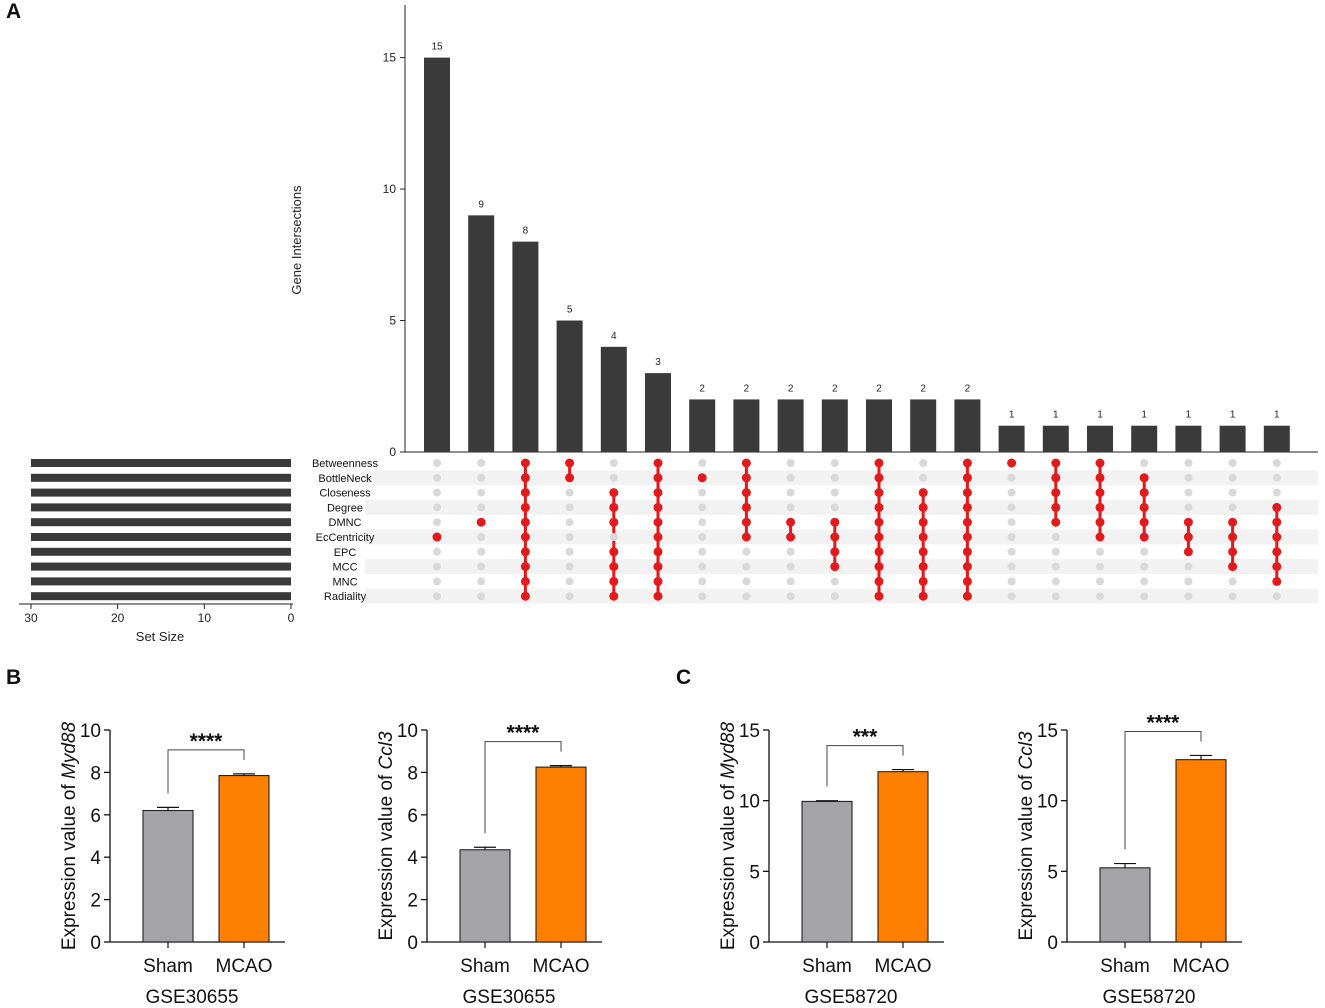 Image resolution: width=1325 pixels, height=1008 pixels. Describe the element at coordinates (1026, 750) in the screenshot. I see `y-axis-title-gene: Ccl3` at that location.